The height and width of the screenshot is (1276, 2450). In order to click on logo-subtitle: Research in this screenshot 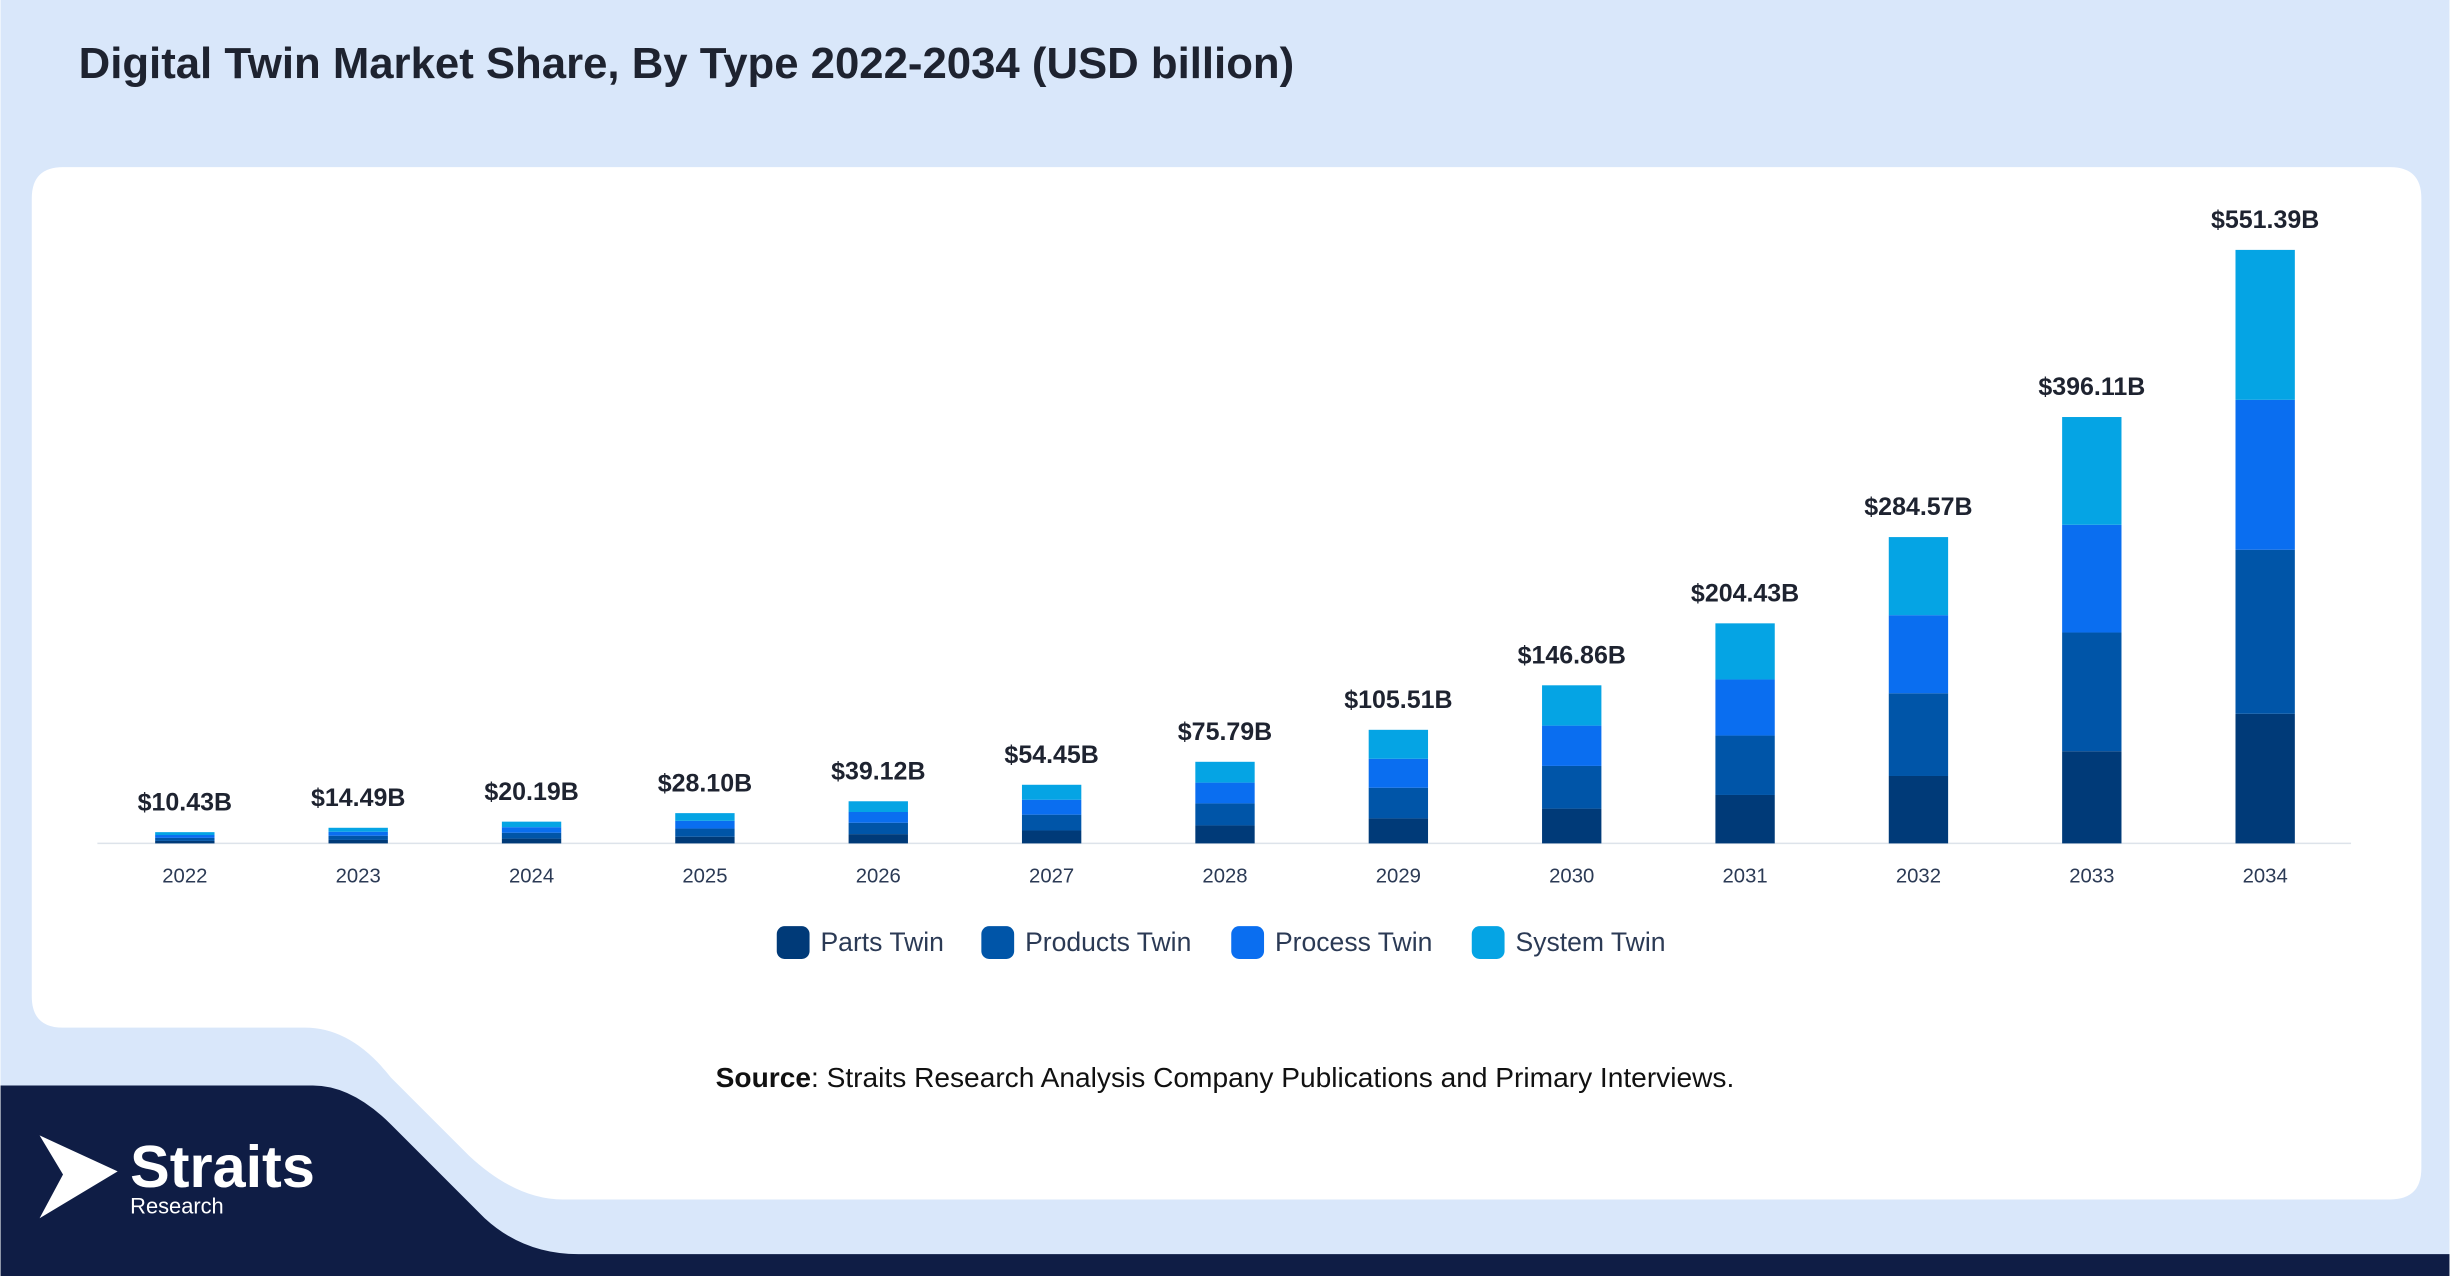, I will do `click(177, 1206)`.